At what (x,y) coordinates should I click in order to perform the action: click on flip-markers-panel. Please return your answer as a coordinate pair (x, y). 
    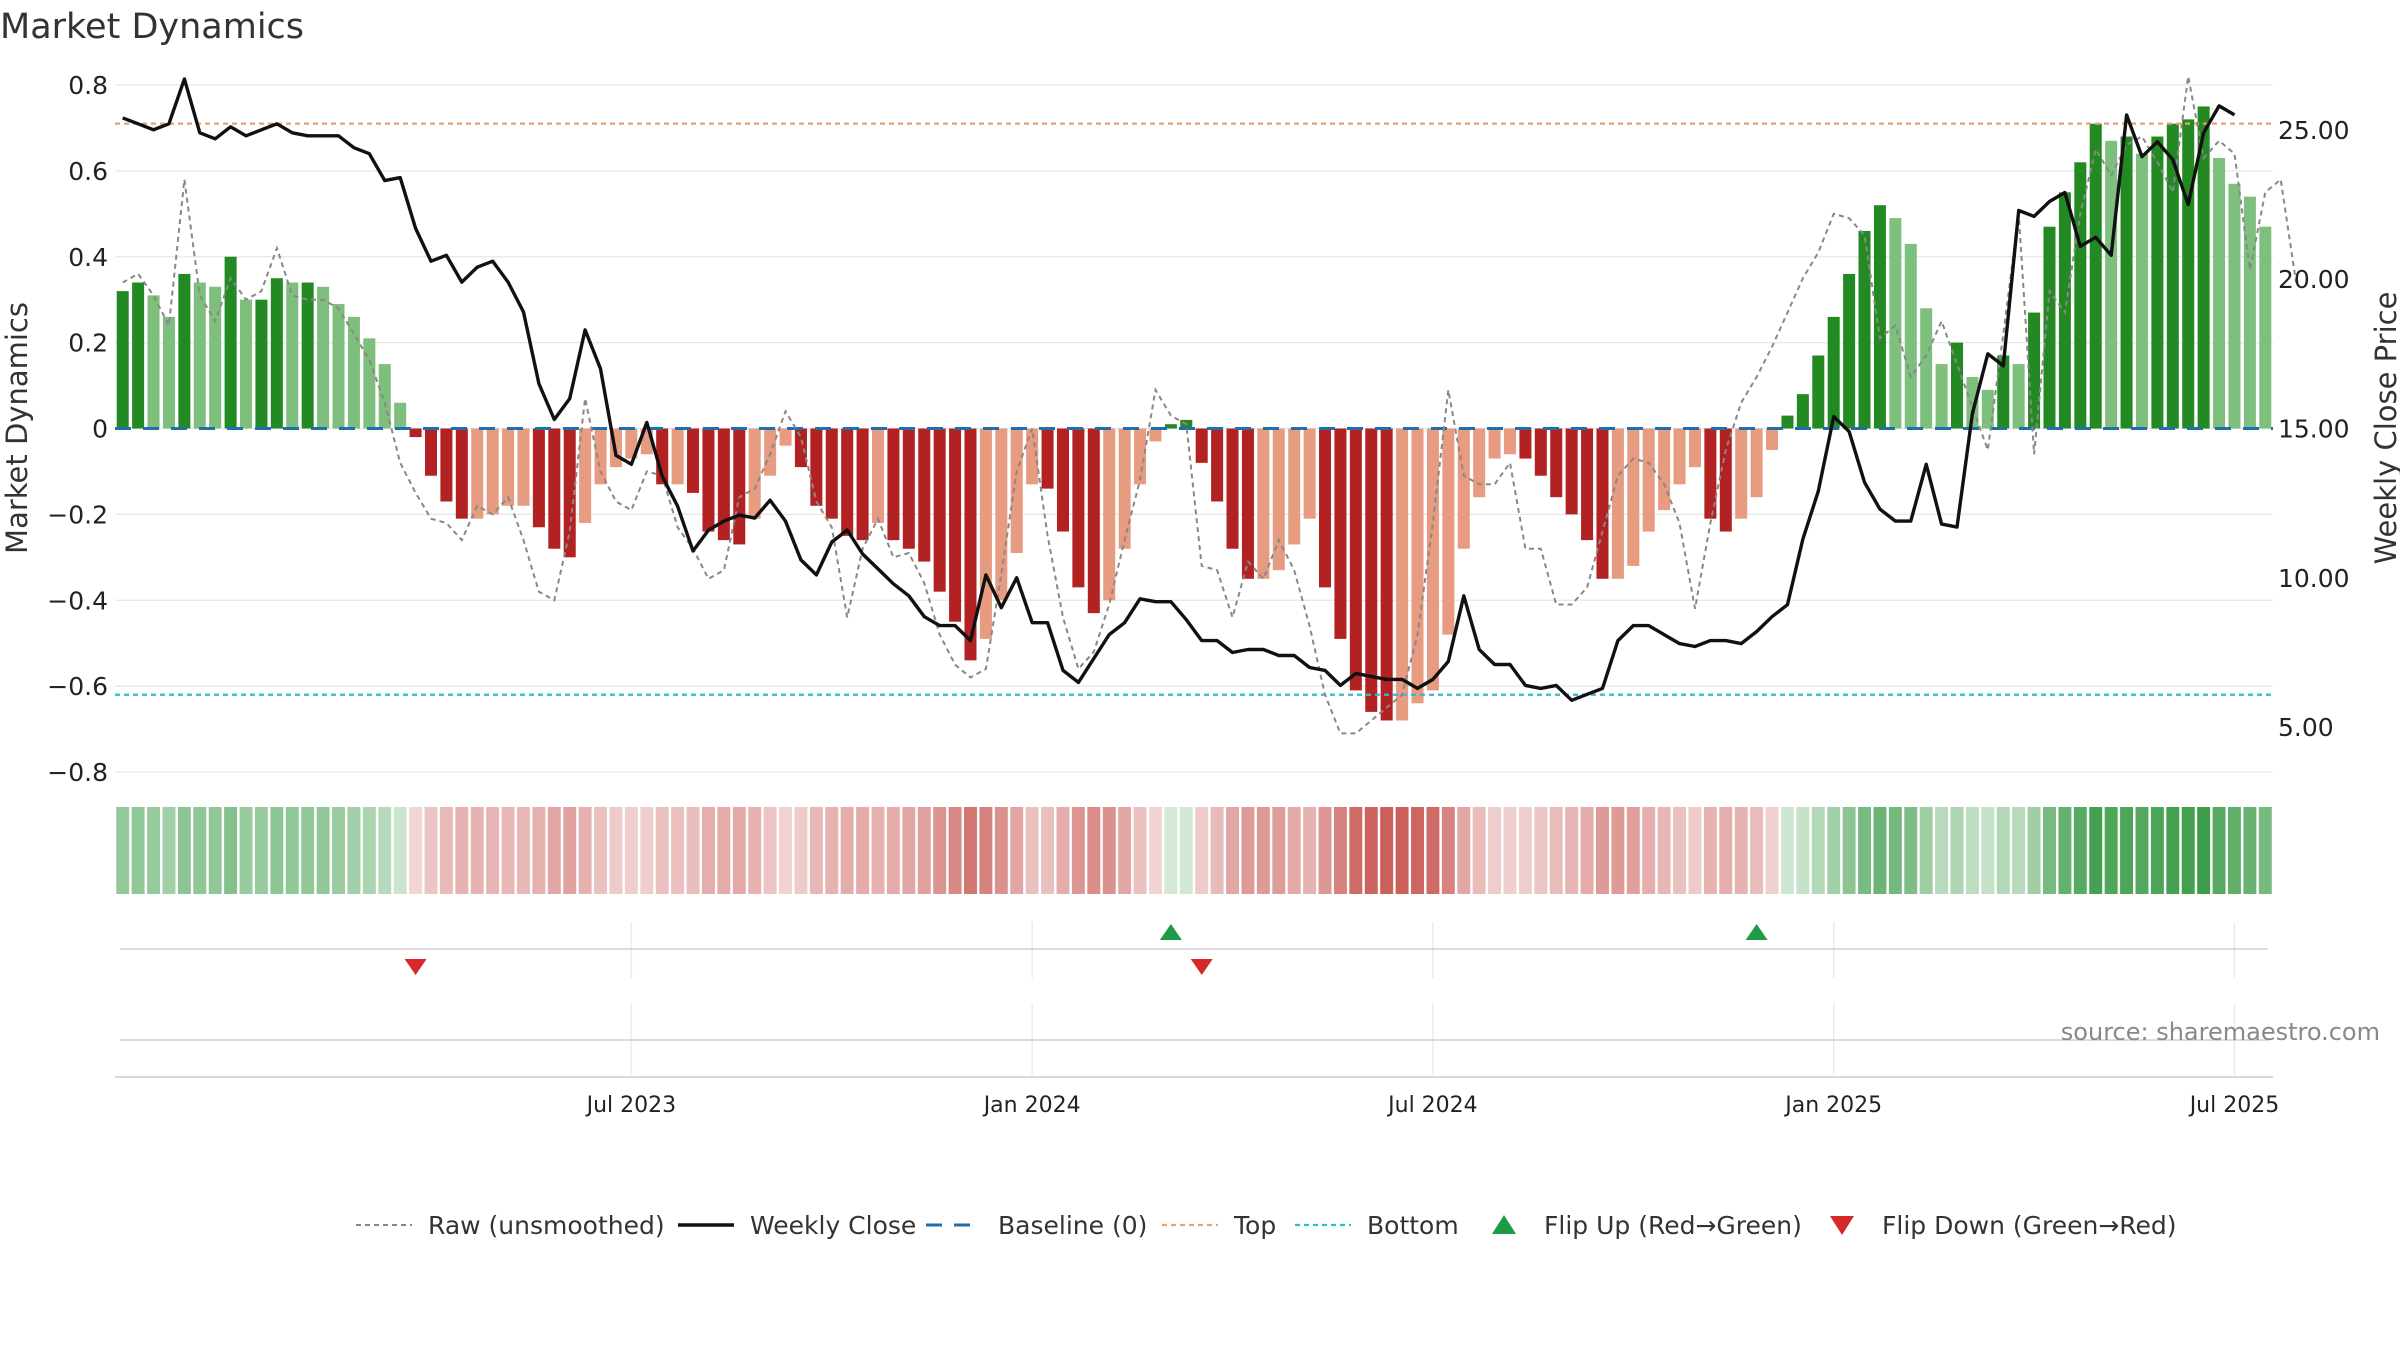
    Looking at the image, I should click on (1194, 950).